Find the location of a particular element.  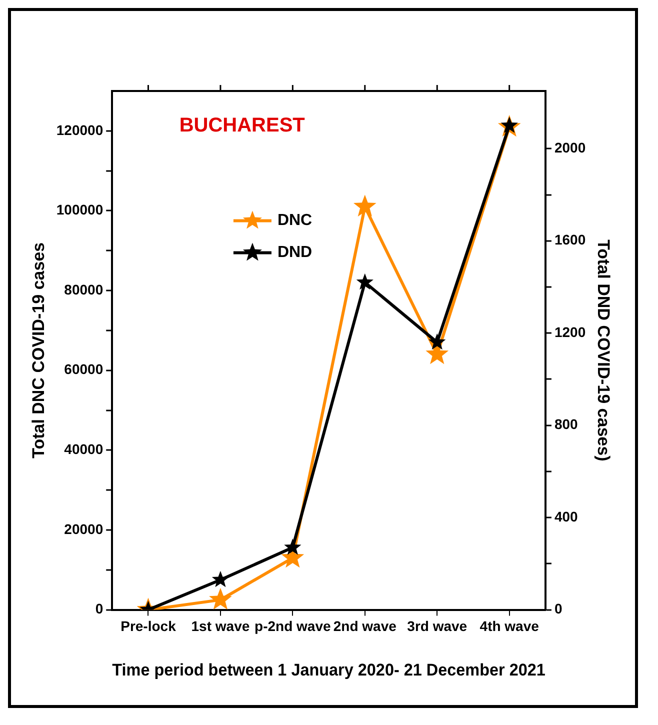

y-tick-label: 40000 is located at coordinates (84, 449).